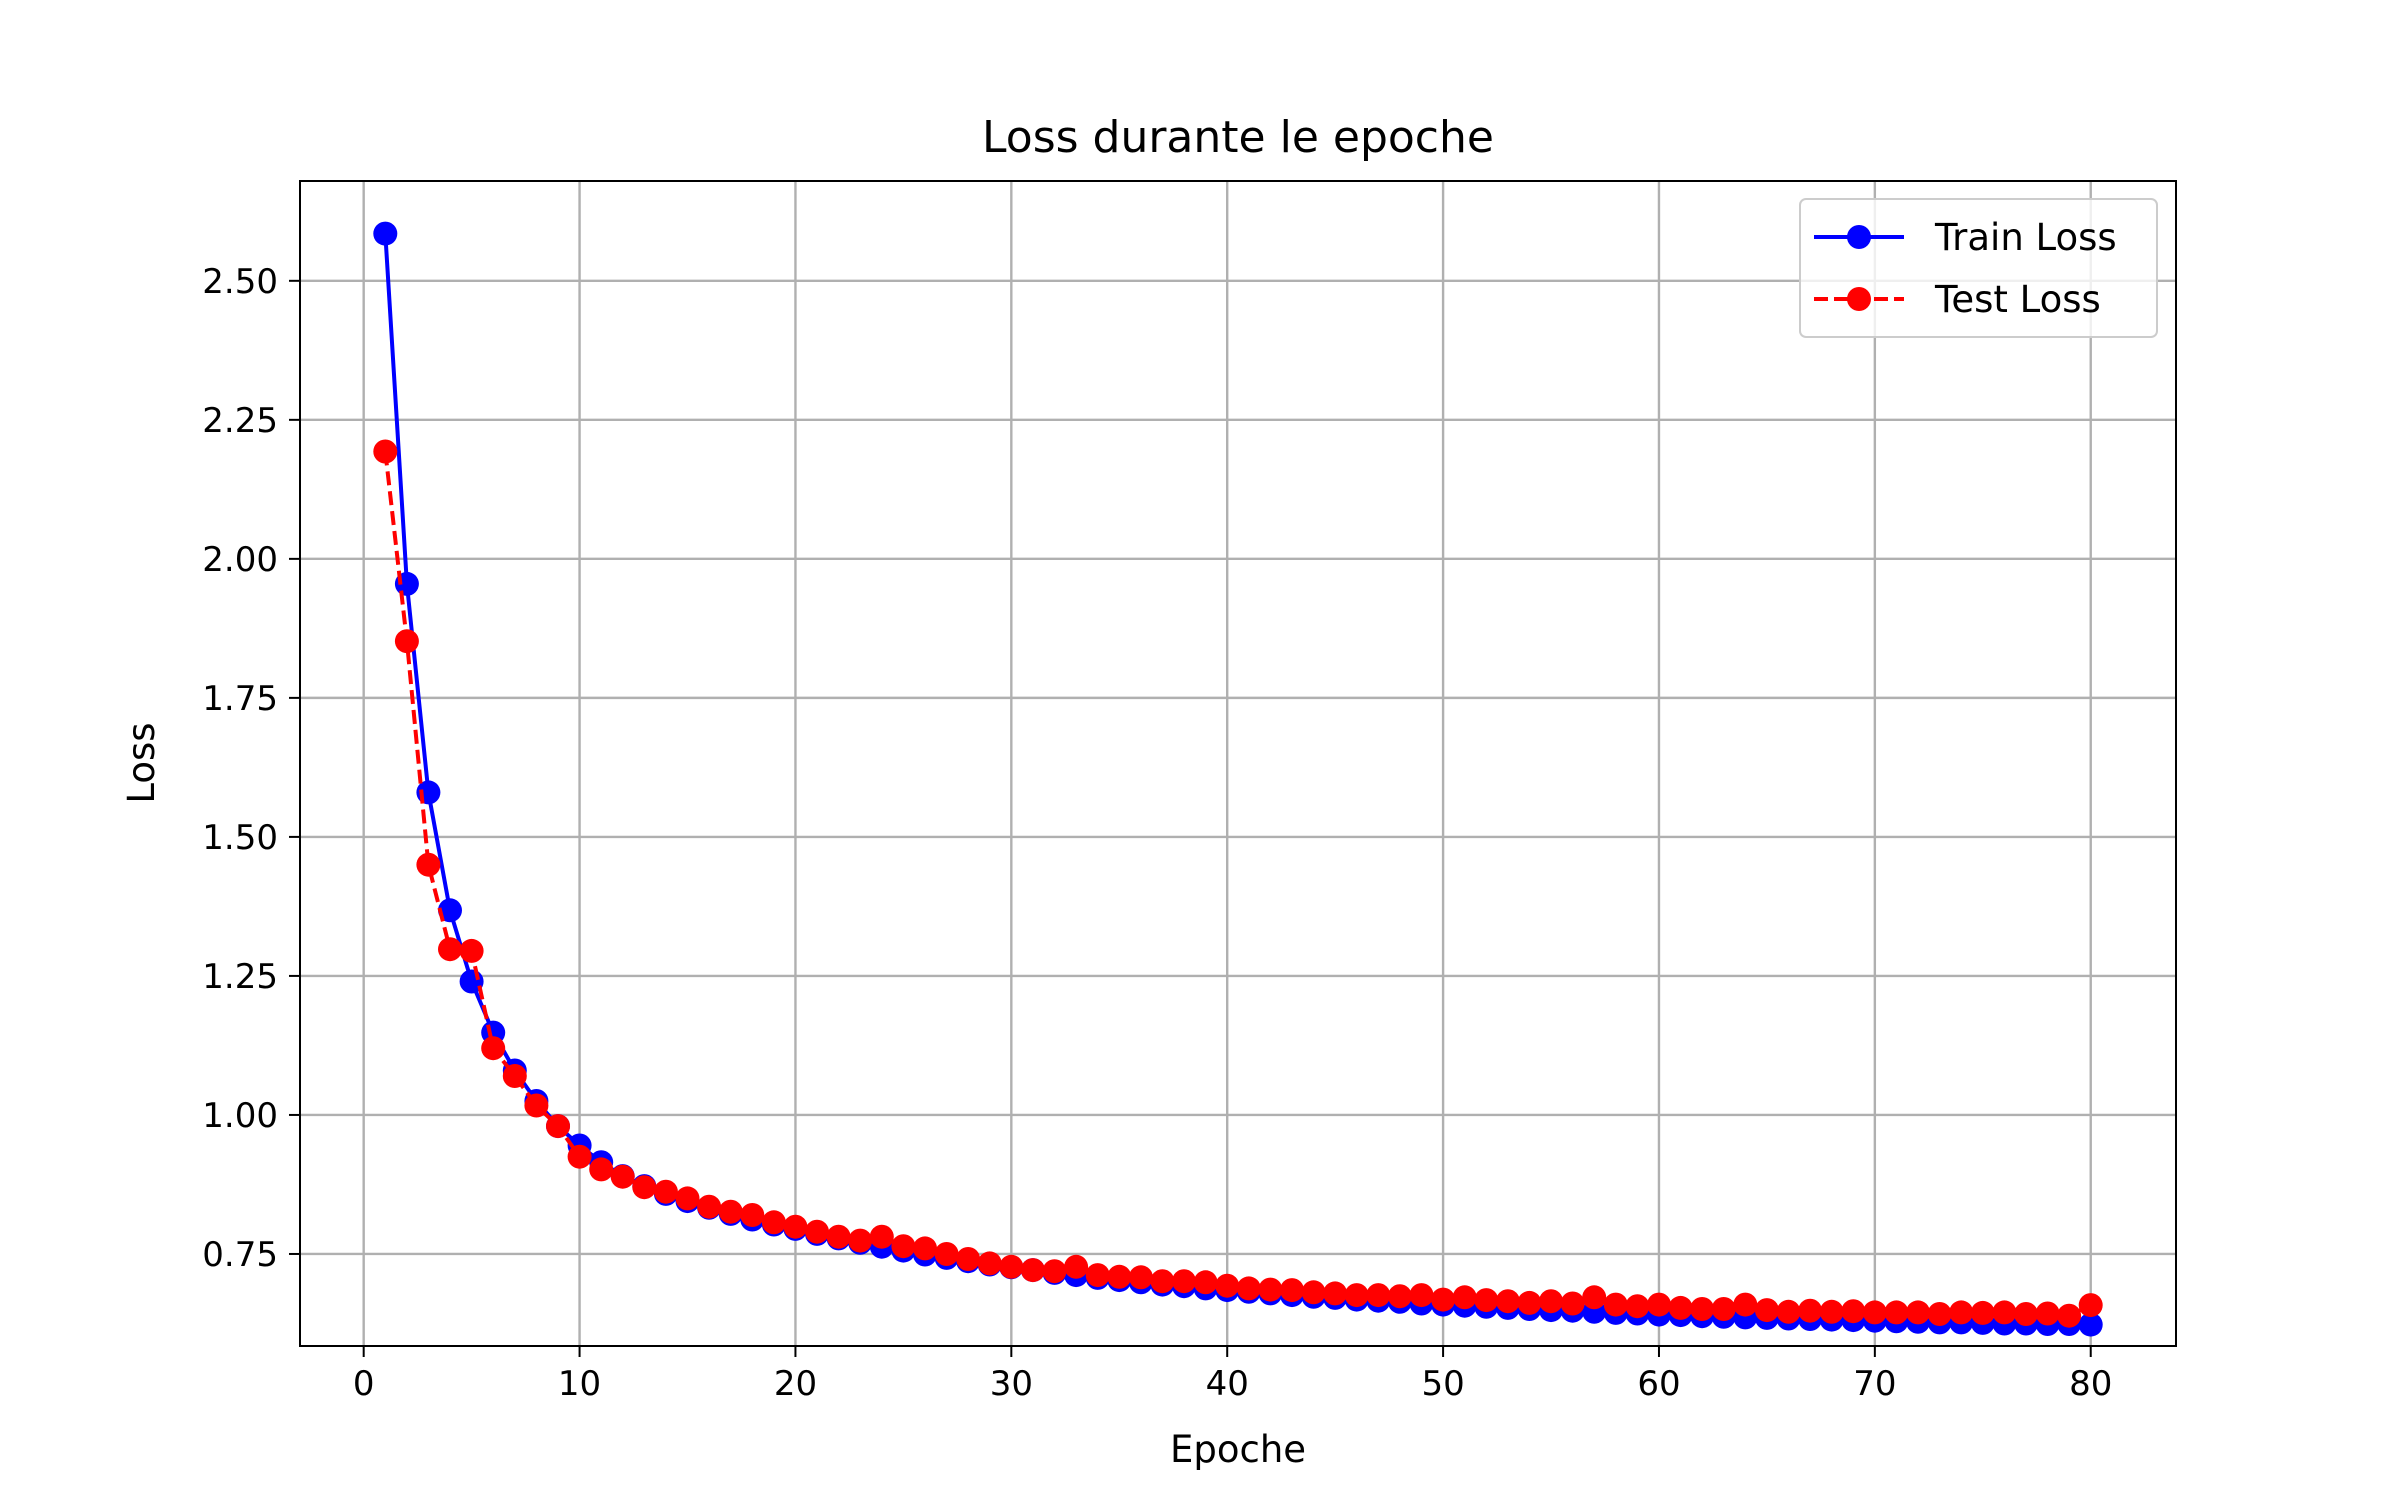 The image size is (2400, 1500). What do you see at coordinates (240, 1116) in the screenshot?
I see `y-tick-label: 1.00` at bounding box center [240, 1116].